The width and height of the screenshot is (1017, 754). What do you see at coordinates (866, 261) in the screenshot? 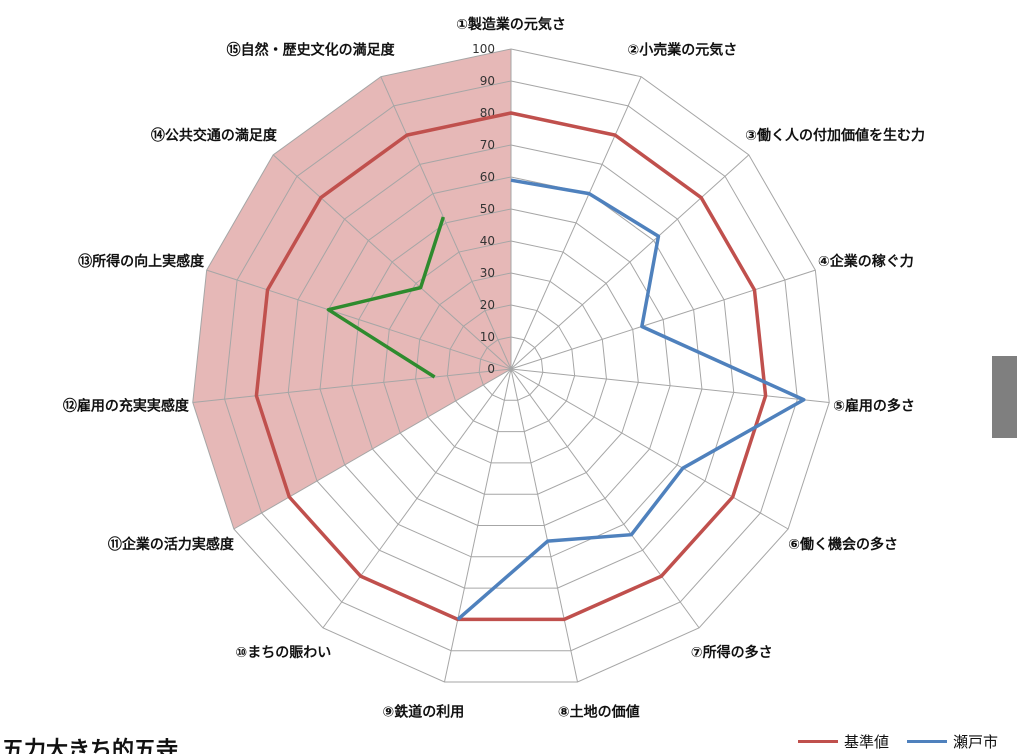
I see `axis-label-4: ④企業の稼ぐ力` at bounding box center [866, 261].